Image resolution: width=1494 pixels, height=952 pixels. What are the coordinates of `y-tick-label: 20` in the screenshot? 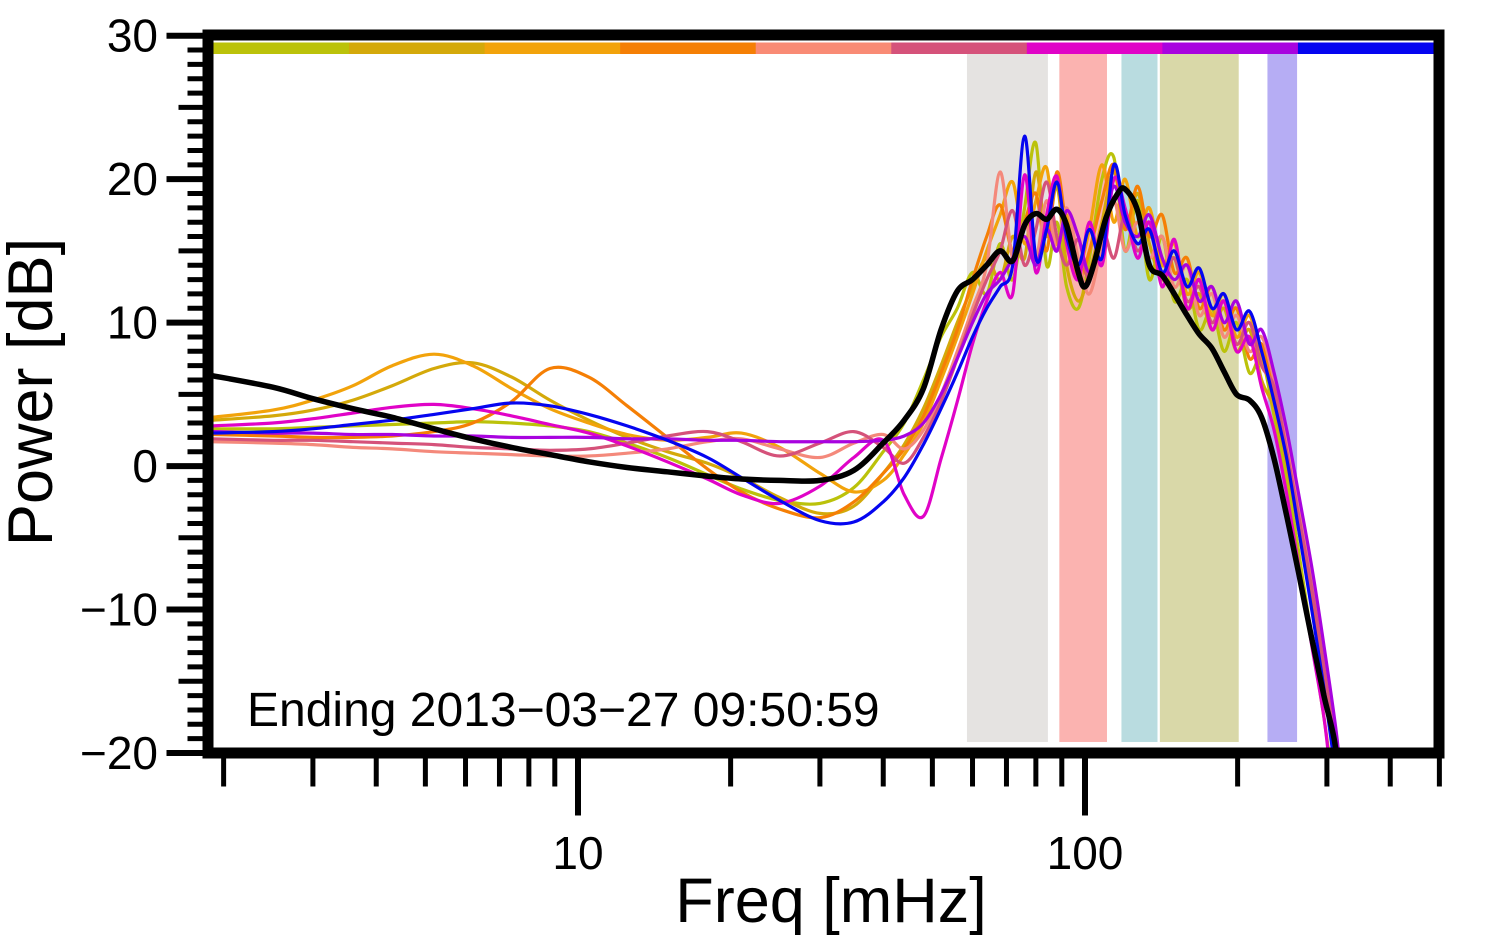 It's located at (132, 179).